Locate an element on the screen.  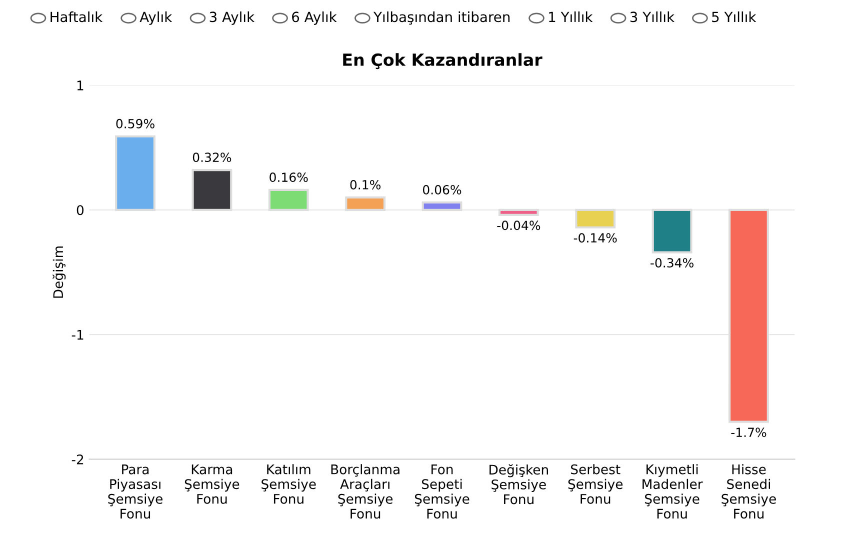
data-label: 0.1% is located at coordinates (365, 185).